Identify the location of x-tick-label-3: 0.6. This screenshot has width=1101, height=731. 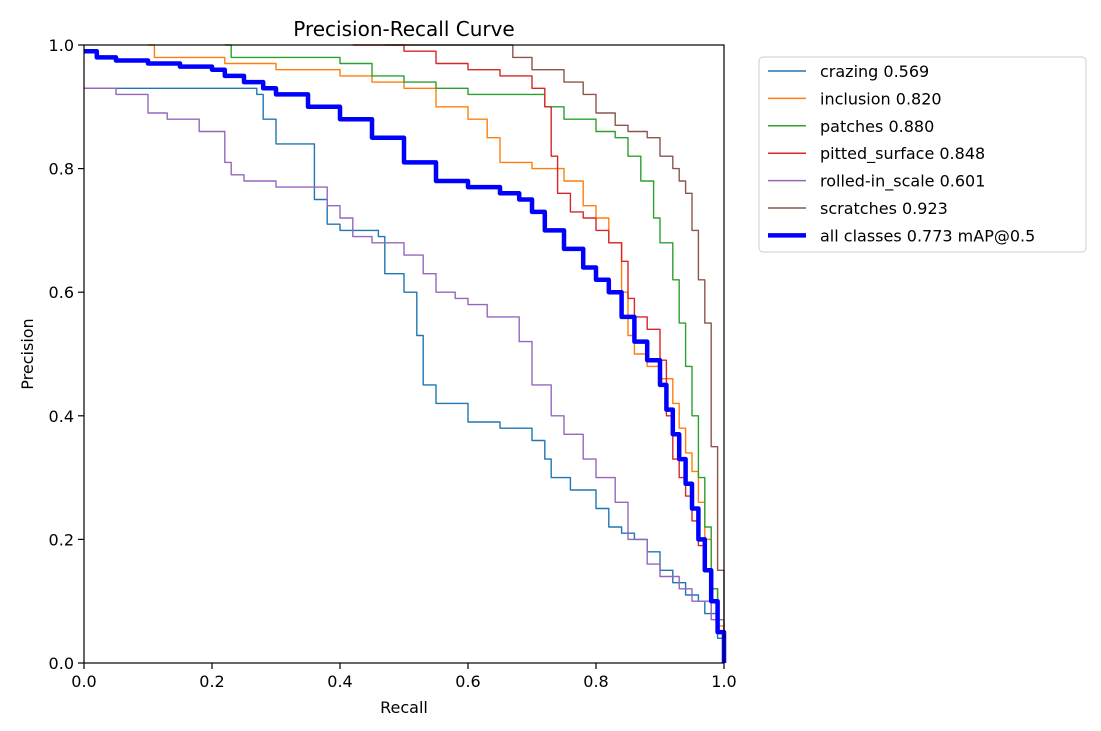
(467, 681).